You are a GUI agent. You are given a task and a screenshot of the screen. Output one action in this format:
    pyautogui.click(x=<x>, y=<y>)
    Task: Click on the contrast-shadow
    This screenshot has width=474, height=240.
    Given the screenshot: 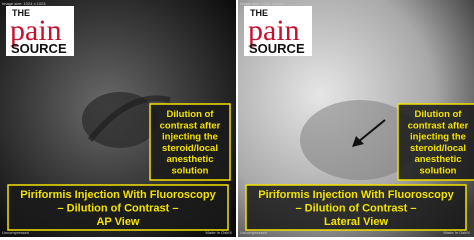 What is the action you would take?
    pyautogui.click(x=129, y=118)
    